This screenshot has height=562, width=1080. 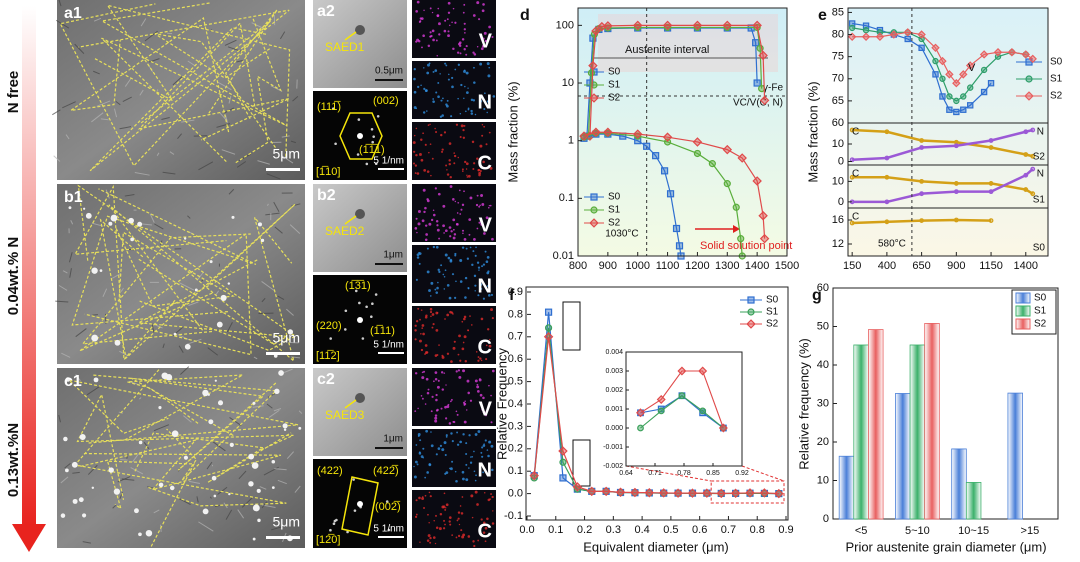 I want to click on y-tick-label: 0, so click(x=841, y=202).